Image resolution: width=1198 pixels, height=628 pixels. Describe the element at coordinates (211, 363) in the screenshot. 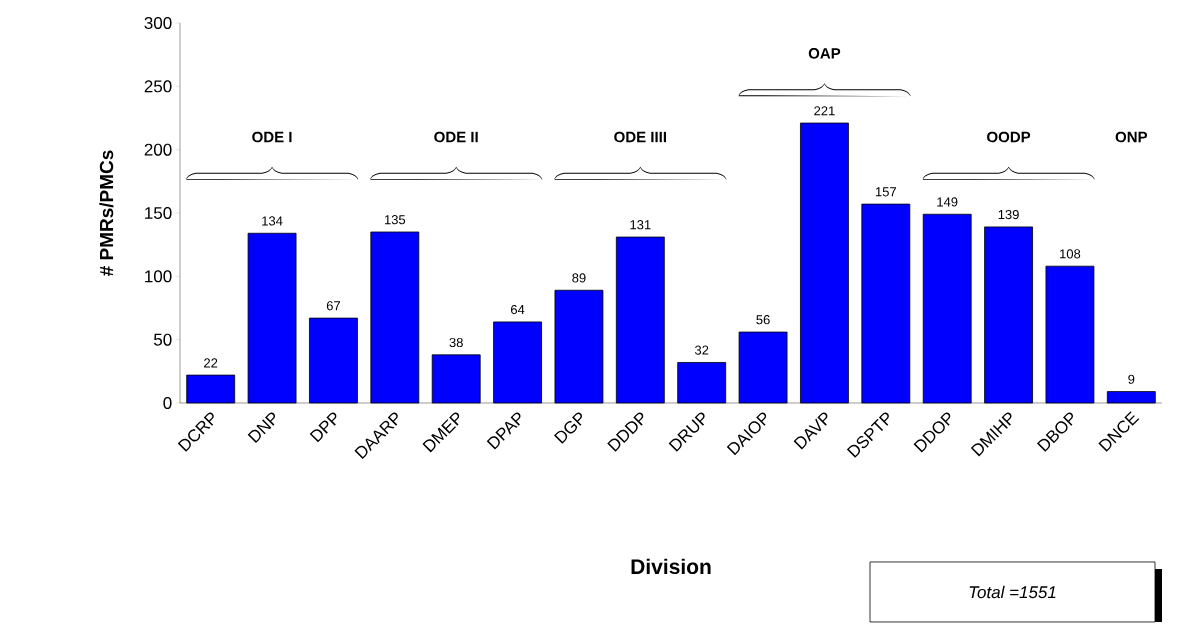

I see `data-label: 22` at that location.